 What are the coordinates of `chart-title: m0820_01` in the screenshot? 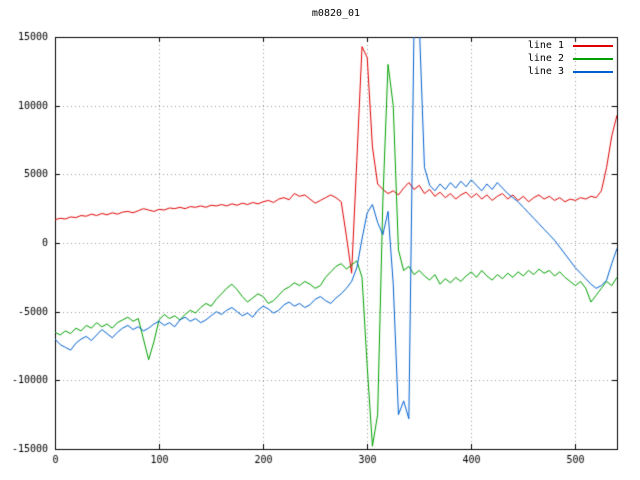 It's located at (336, 13).